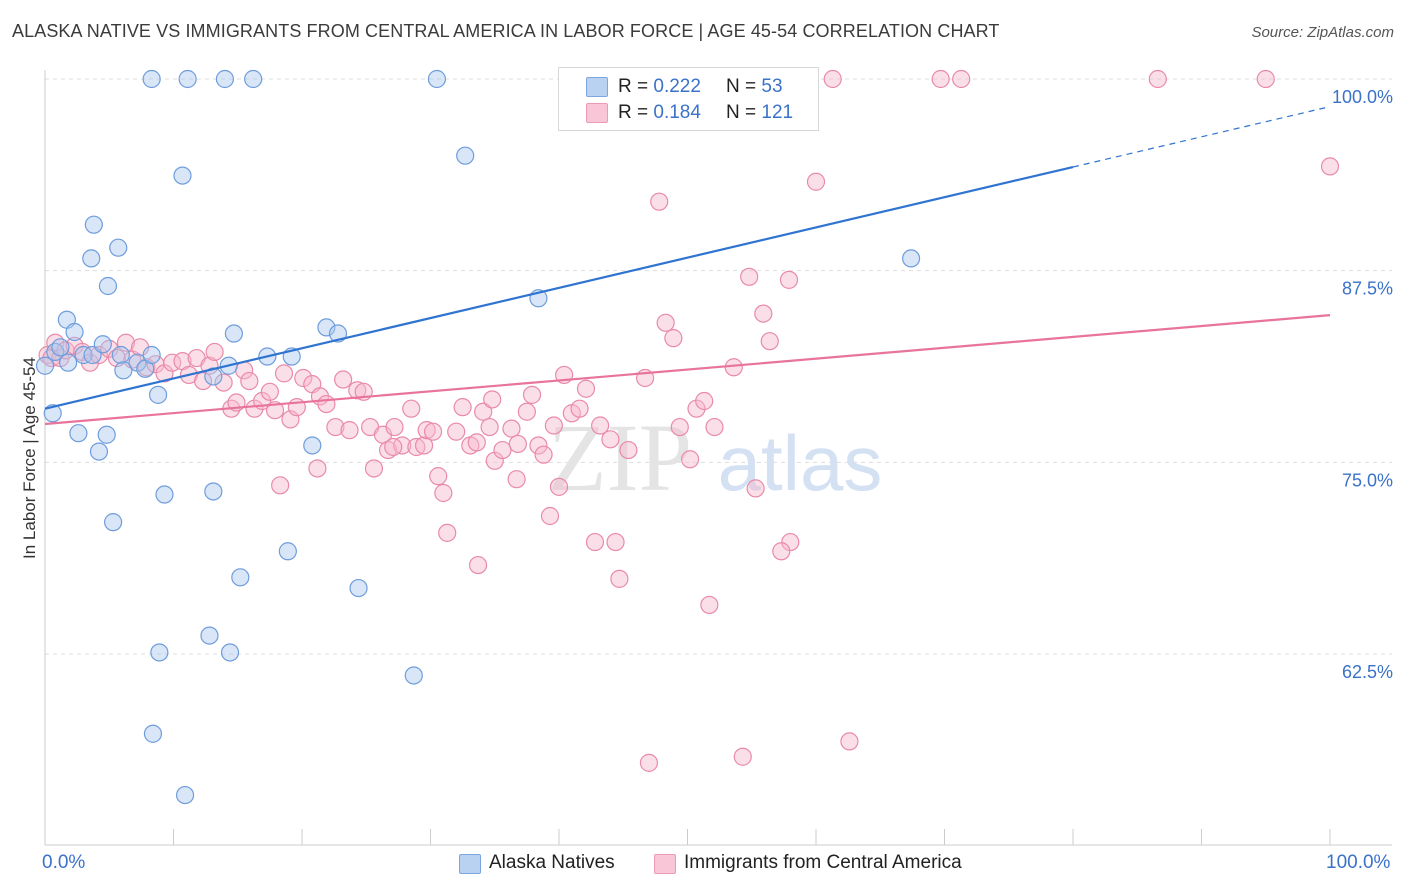 The image size is (1406, 892). Describe the element at coordinates (665, 864) in the screenshot. I see `bottom-legend-swatch-pink` at that location.